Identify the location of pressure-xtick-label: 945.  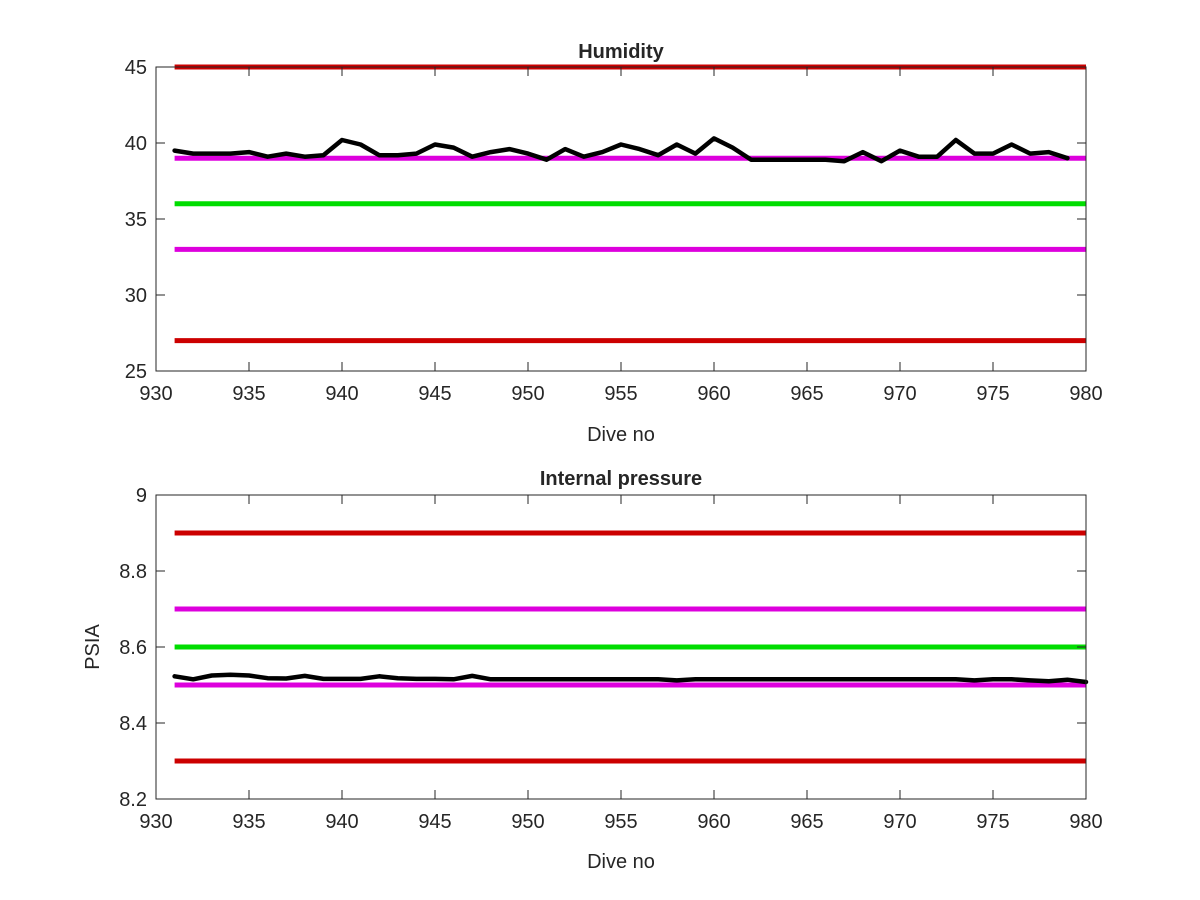
(434, 822).